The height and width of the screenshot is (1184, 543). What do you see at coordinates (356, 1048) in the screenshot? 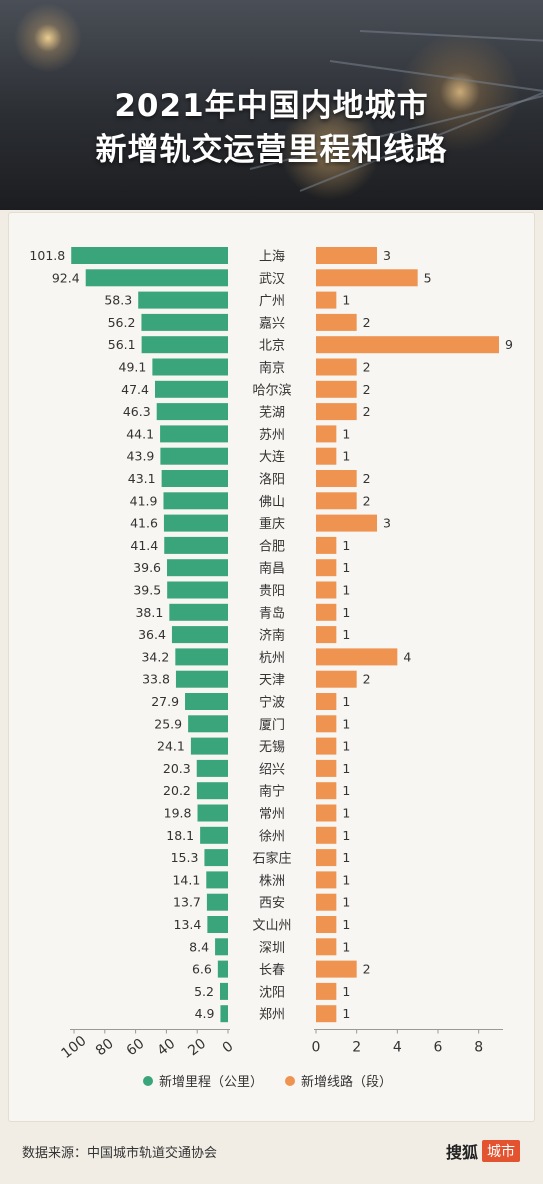
I see `lines-tick-label: 2` at bounding box center [356, 1048].